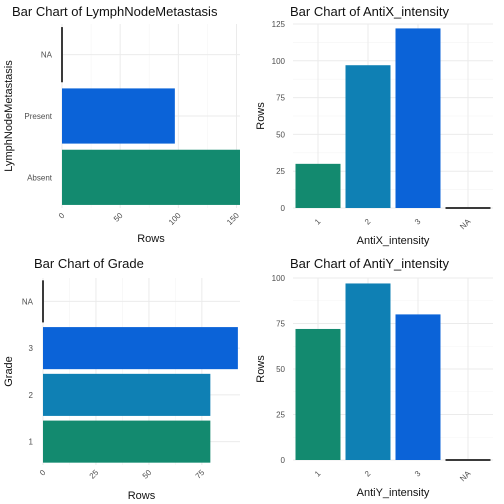  Describe the element at coordinates (175, 219) in the screenshot. I see `x-tick-label: 100` at that location.